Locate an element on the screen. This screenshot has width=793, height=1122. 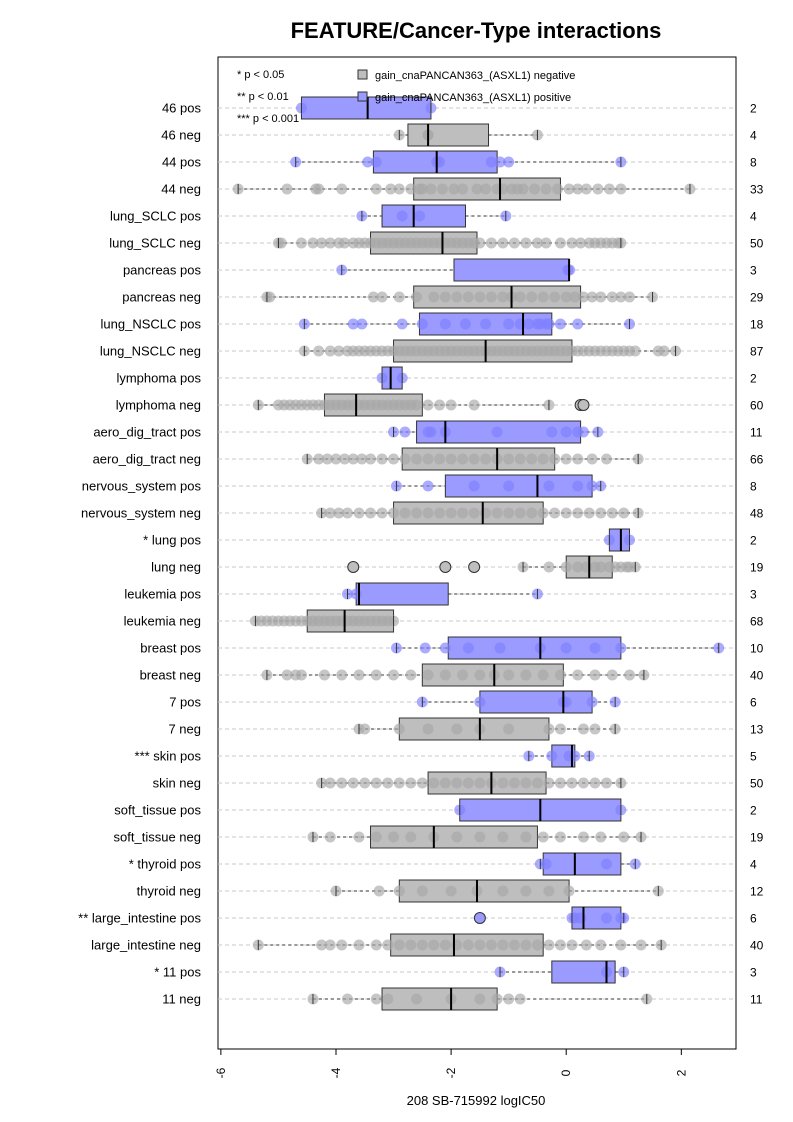
row-label: *** skin pos is located at coordinates (168, 756).